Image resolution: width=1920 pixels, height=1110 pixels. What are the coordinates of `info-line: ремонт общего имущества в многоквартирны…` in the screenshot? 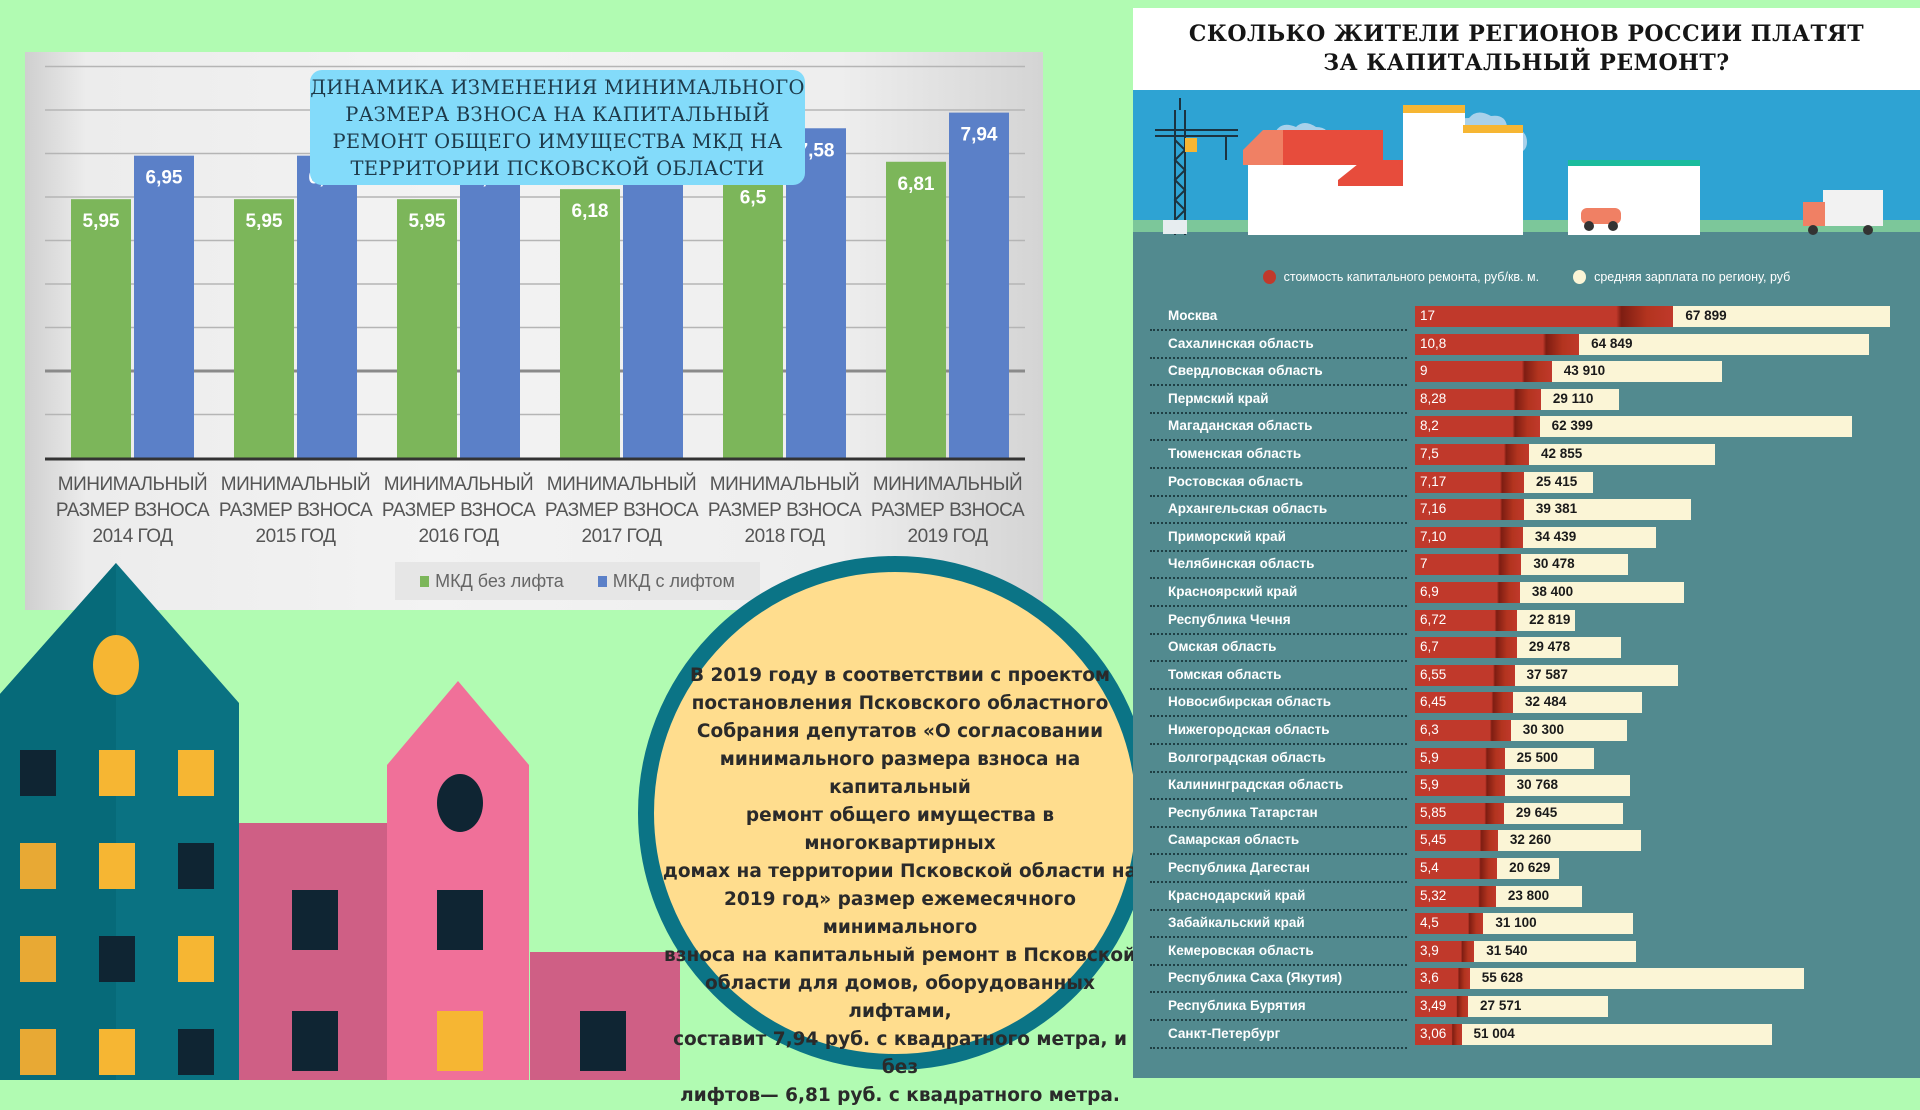 It's located at (900, 829).